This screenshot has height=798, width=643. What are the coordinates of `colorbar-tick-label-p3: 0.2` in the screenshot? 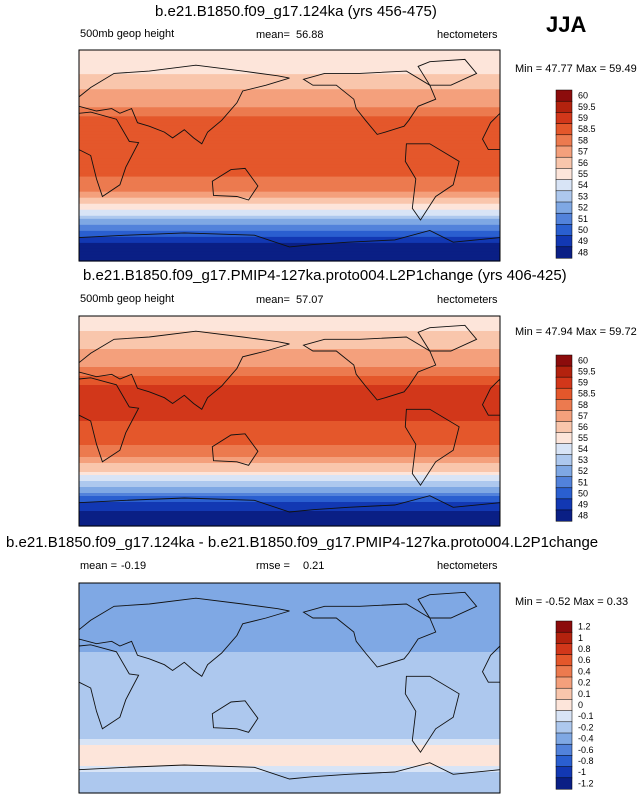 It's located at (584, 683).